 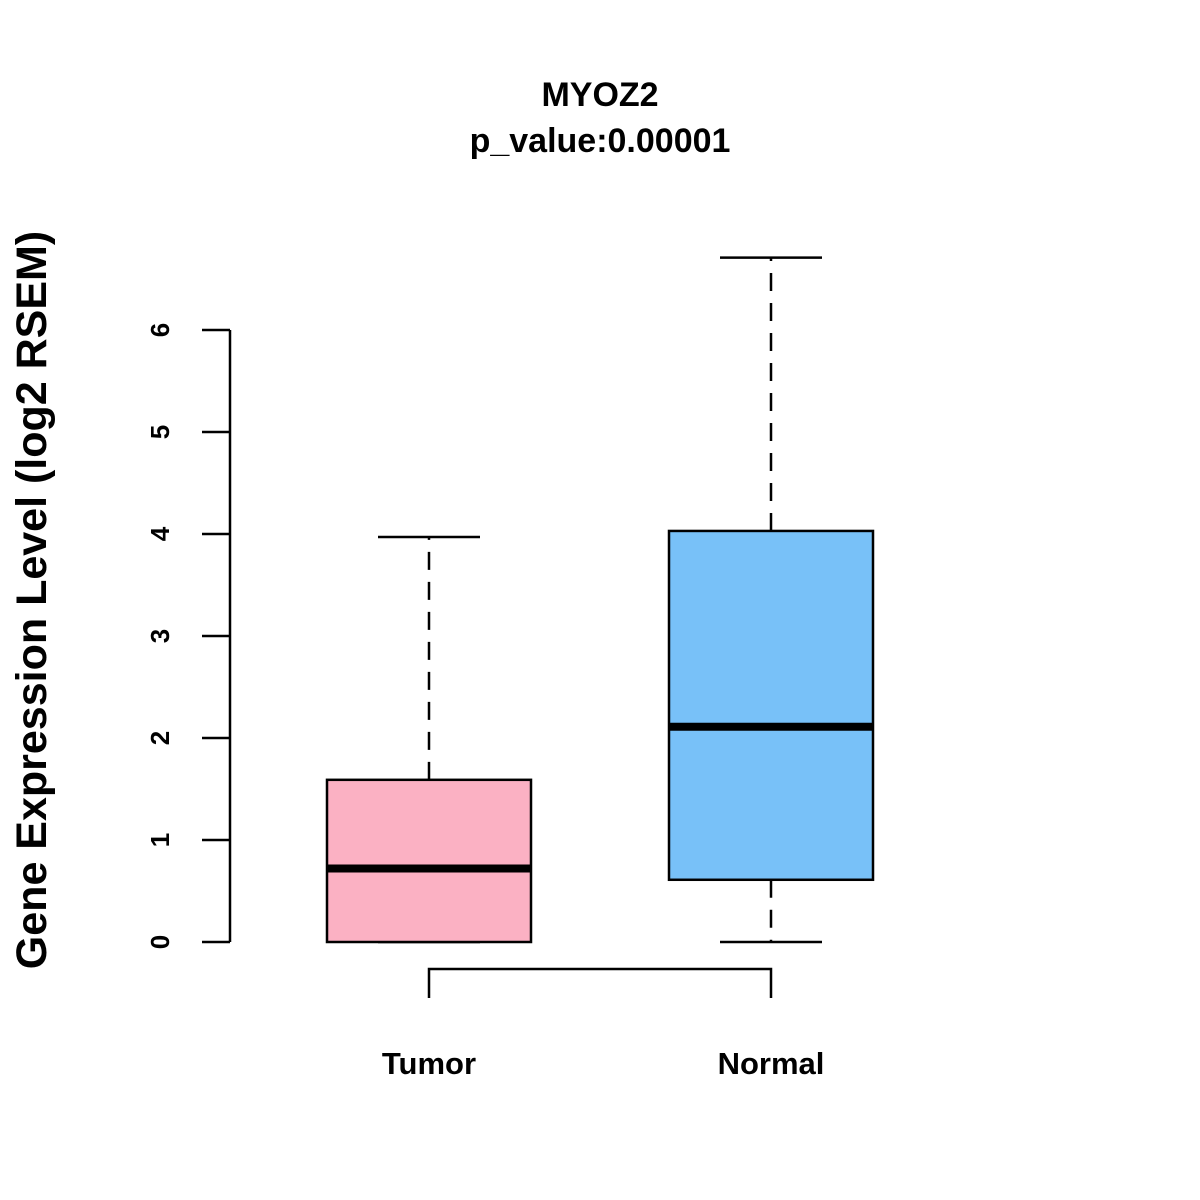 I want to click on x-category-label: Tumor, so click(x=429, y=1063).